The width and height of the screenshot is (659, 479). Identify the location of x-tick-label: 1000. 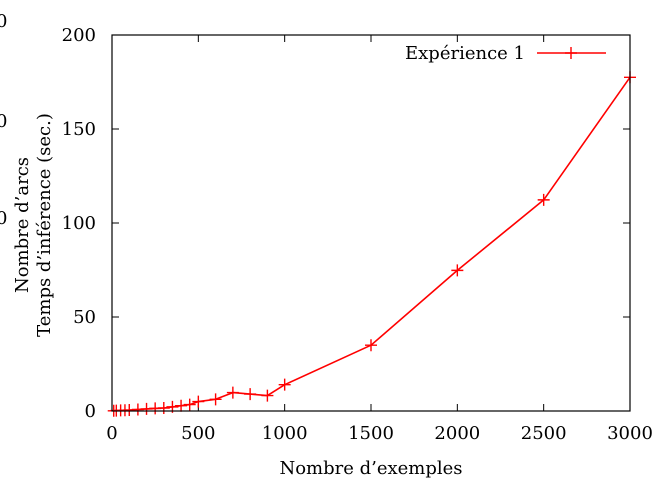
(285, 433).